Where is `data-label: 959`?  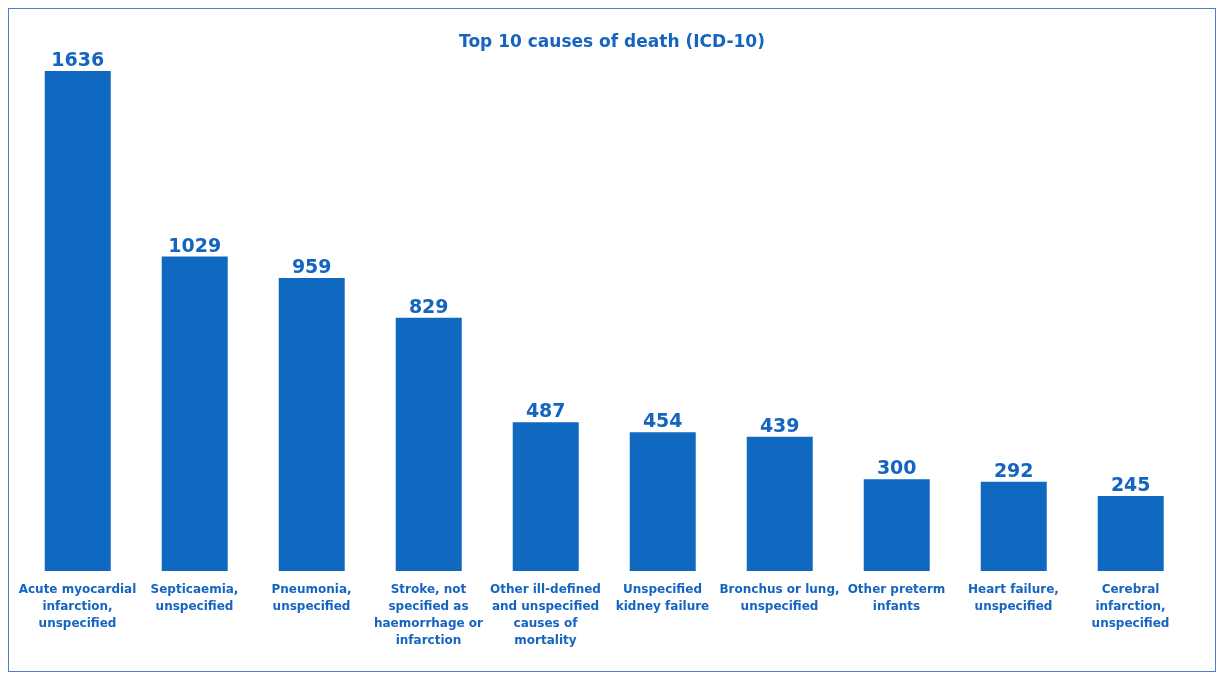 data-label: 959 is located at coordinates (311, 265).